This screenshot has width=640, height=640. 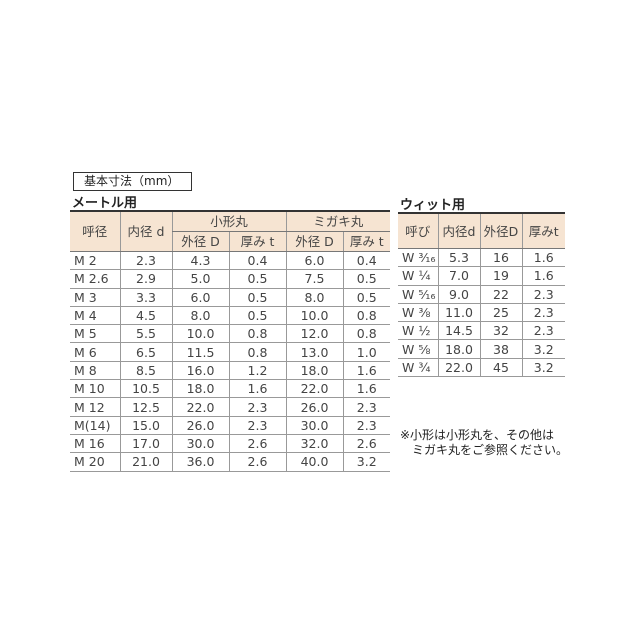 I want to click on table-cell: M 5, so click(x=95, y=334).